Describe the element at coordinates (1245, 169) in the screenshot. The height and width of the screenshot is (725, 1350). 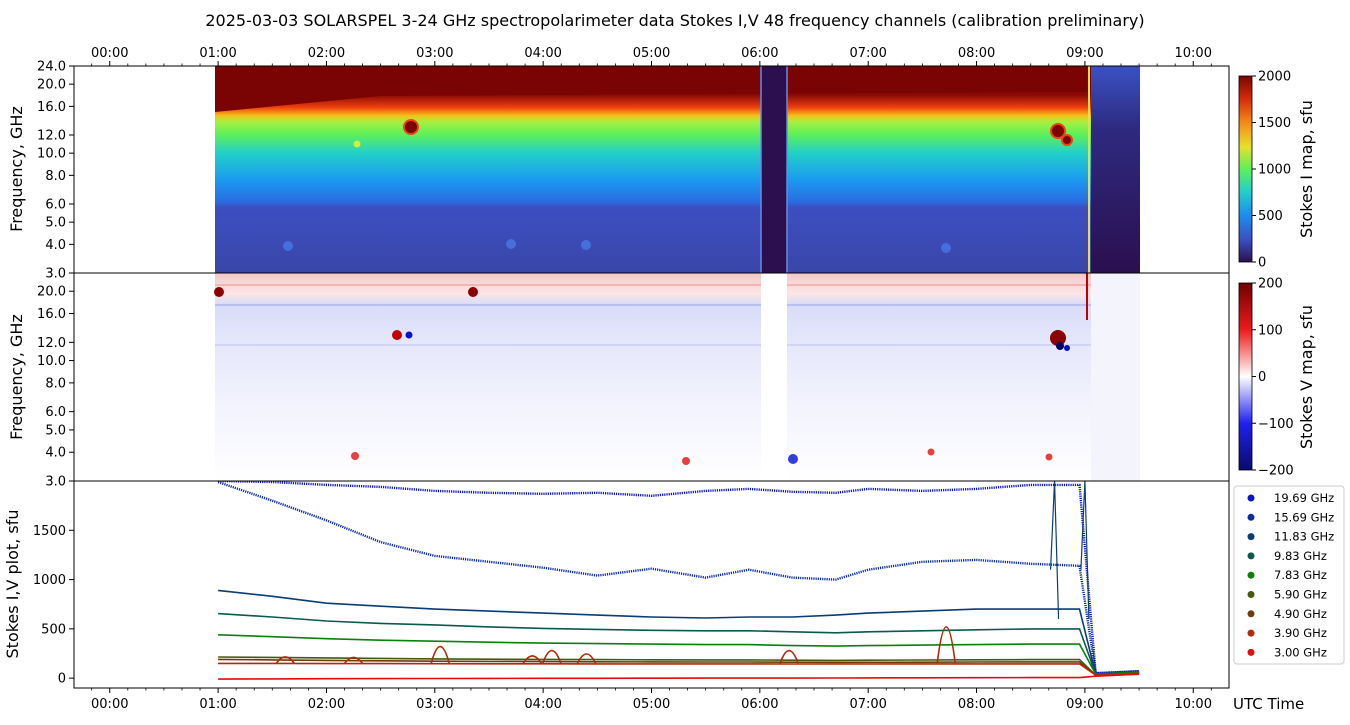
I see `stokes-i-colorbar` at that location.